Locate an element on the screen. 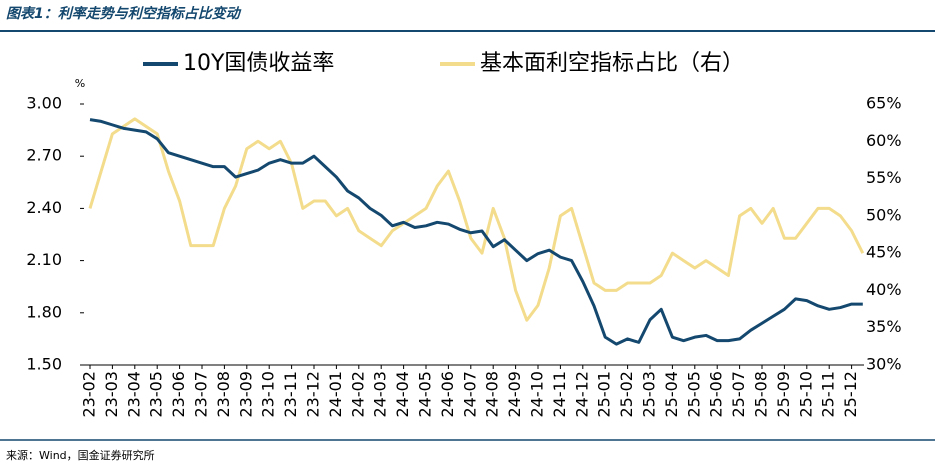 This screenshot has width=935, height=469. legend-label: 10Y国债收益率 is located at coordinates (258, 63).